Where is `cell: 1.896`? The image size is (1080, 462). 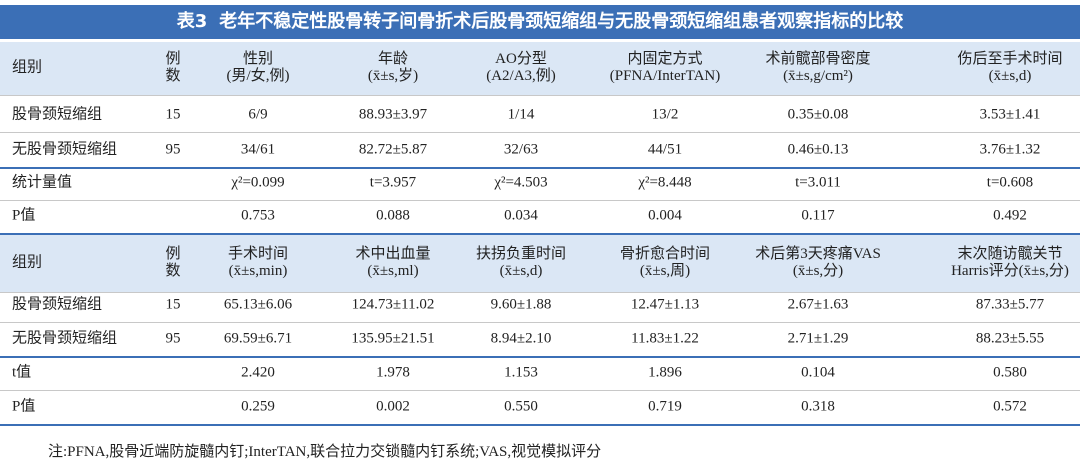 cell: 1.896 is located at coordinates (665, 372).